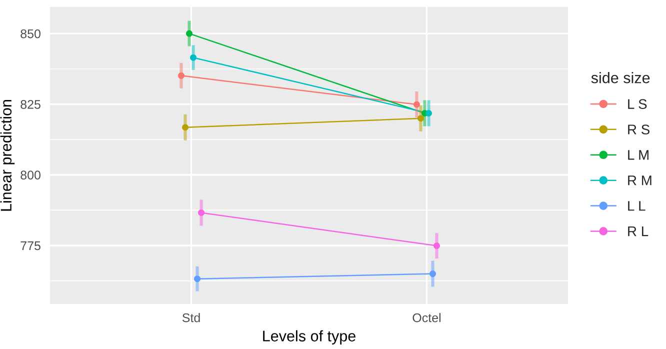 The width and height of the screenshot is (666, 349). I want to click on legend-label: R S, so click(639, 129).